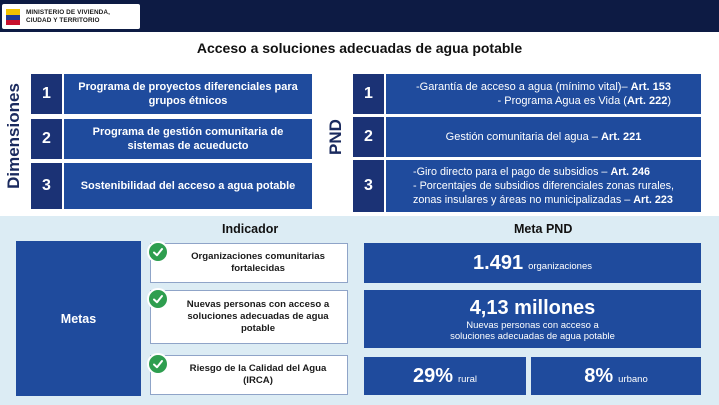  I want to click on meta-organizaciones: 1.491 organizaciones, so click(532, 263).